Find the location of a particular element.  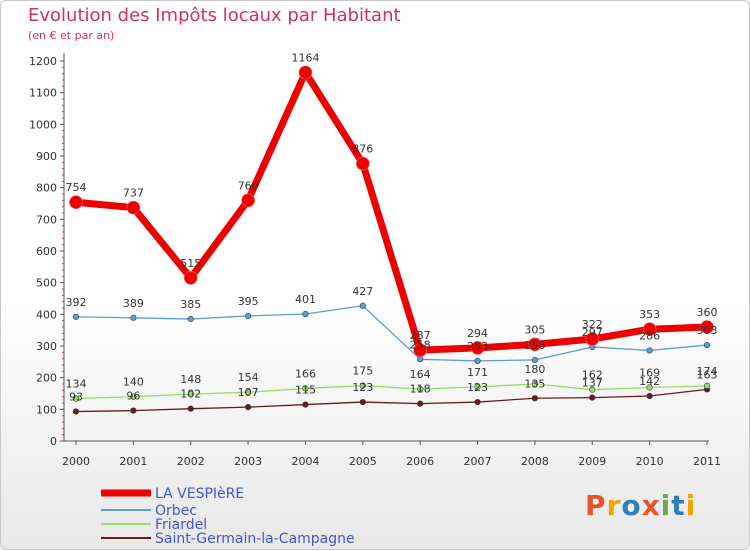

series-saint-germain-data-label: 96 is located at coordinates (133, 396).